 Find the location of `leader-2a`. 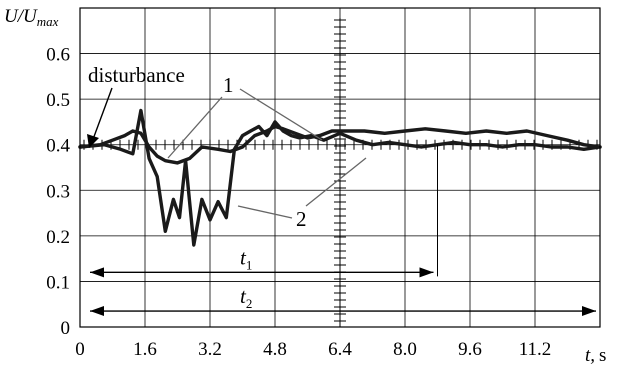

leader-2a is located at coordinates (265, 212).